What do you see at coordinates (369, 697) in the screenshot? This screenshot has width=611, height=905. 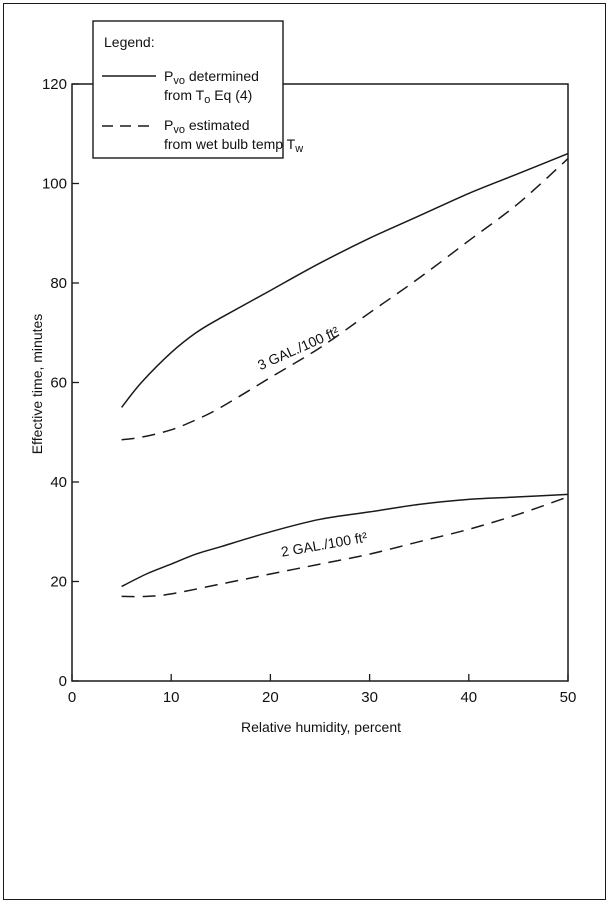 I see `x-tick-label: 30` at bounding box center [369, 697].